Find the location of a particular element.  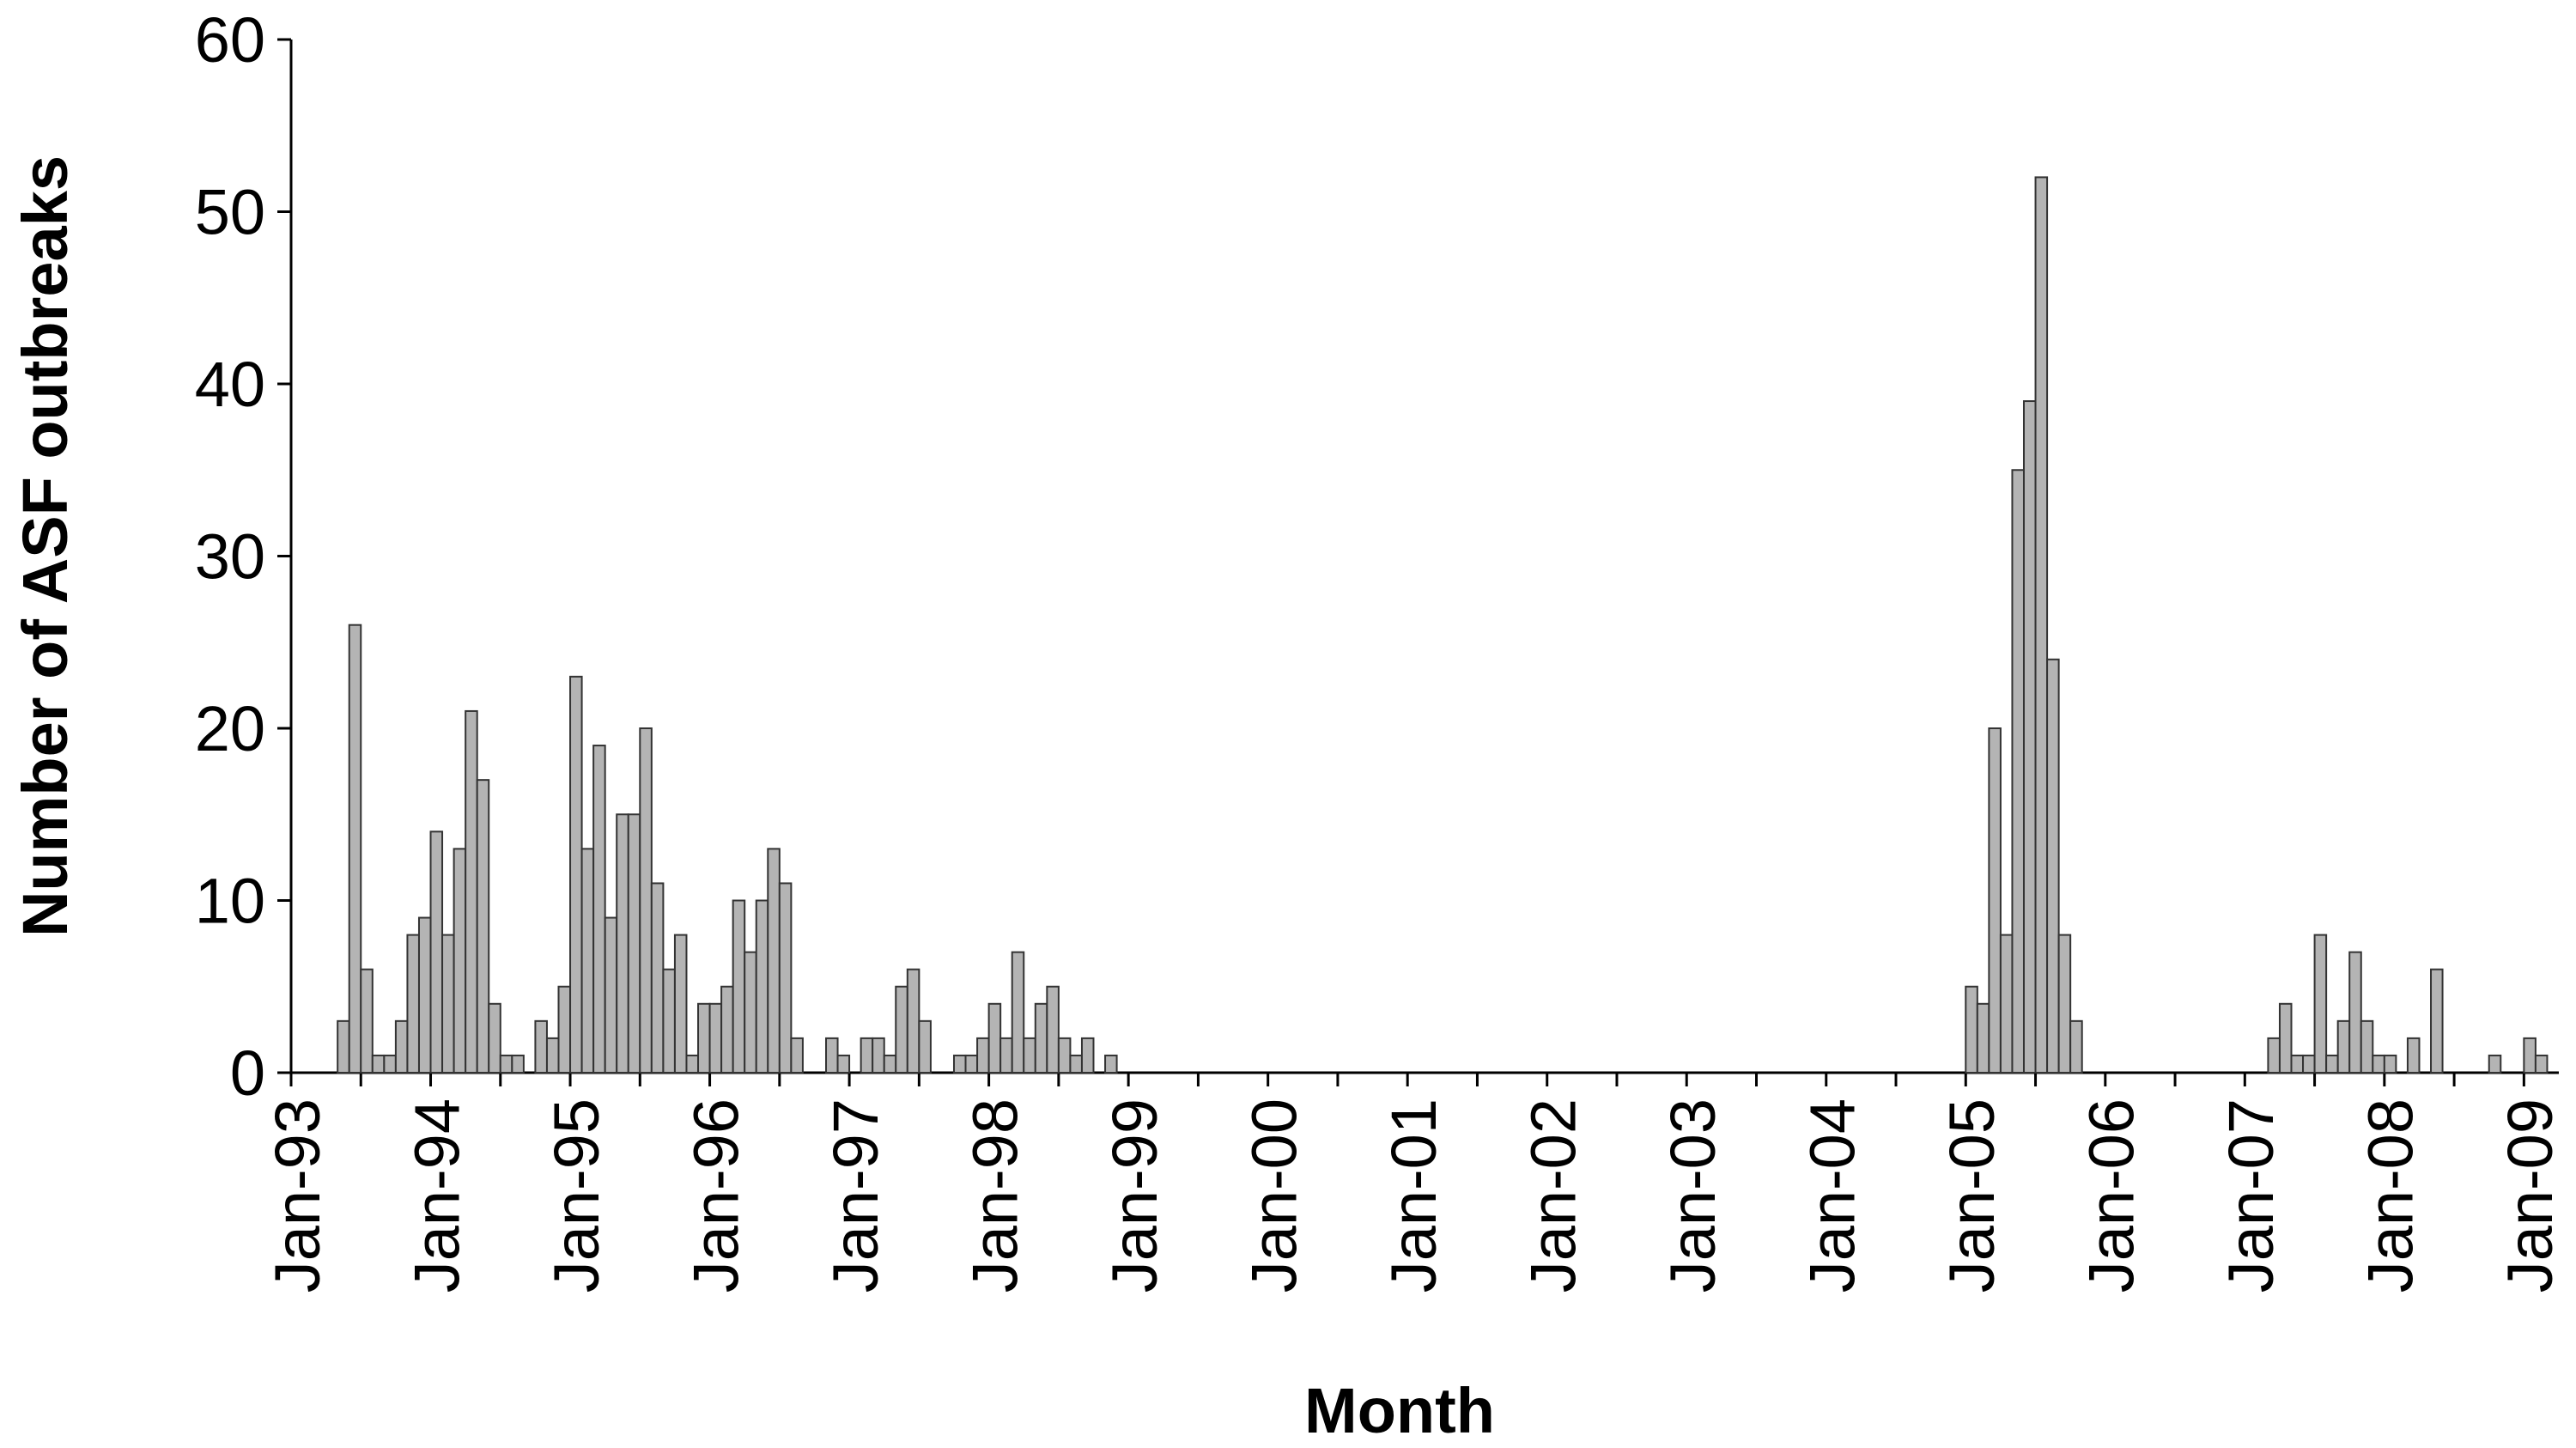

y-tick-label: 40 is located at coordinates (230, 384).